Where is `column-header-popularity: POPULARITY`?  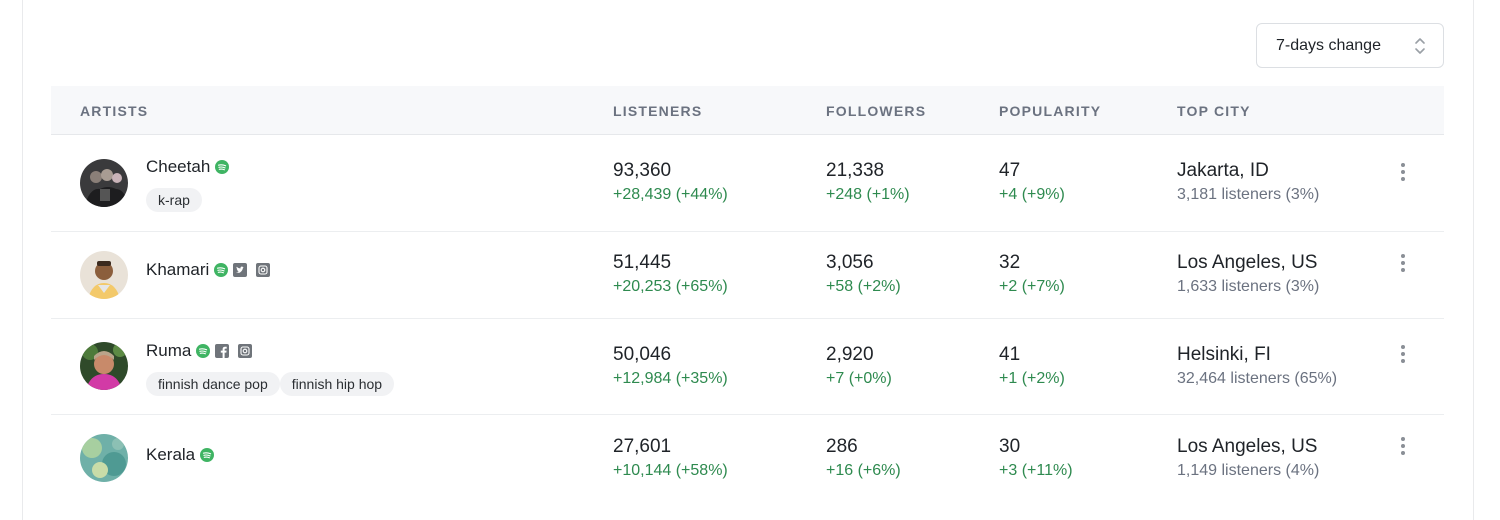 column-header-popularity: POPULARITY is located at coordinates (1050, 111).